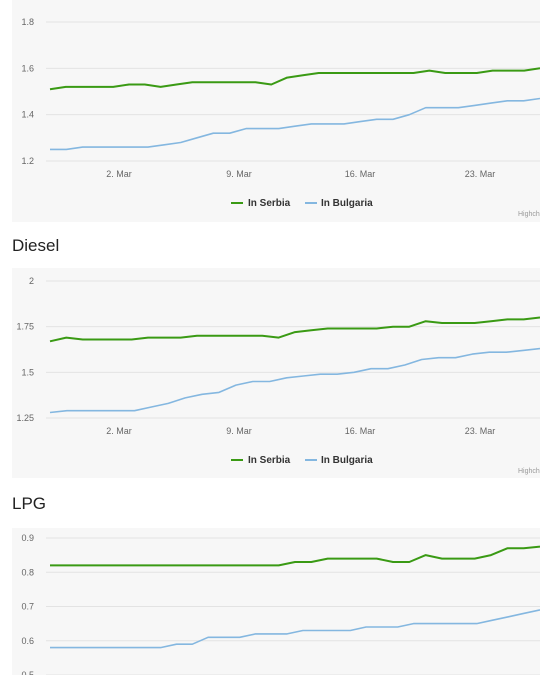 The width and height of the screenshot is (540, 675). I want to click on y-tick-label: 0.5, so click(27, 672).